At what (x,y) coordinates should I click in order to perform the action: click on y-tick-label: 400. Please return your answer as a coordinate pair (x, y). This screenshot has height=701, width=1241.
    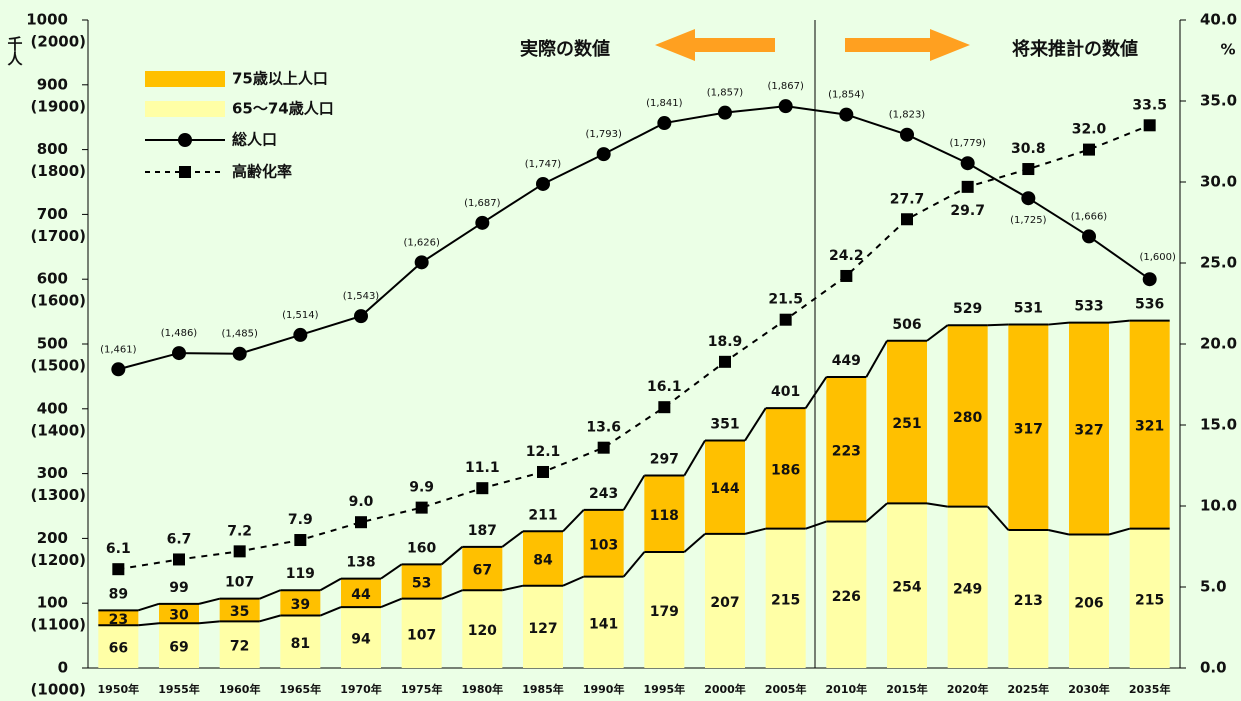
    Looking at the image, I should click on (52, 408).